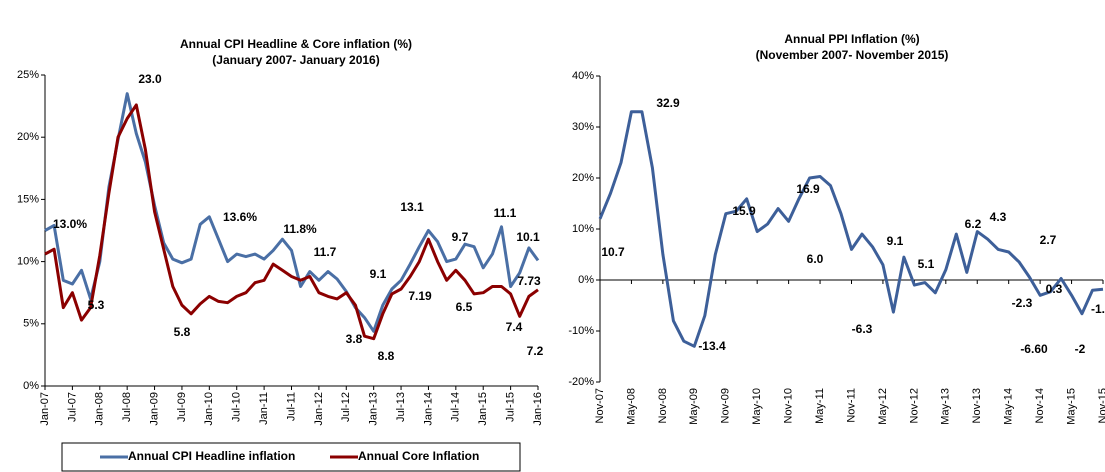  Describe the element at coordinates (100, 409) in the screenshot. I see `x-tick-label: Jan-08` at that location.